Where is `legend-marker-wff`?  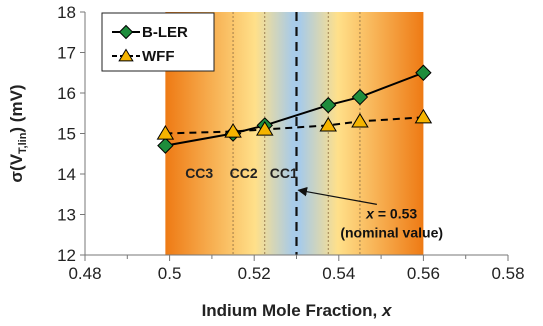
legend-marker-wff is located at coordinates (126, 55).